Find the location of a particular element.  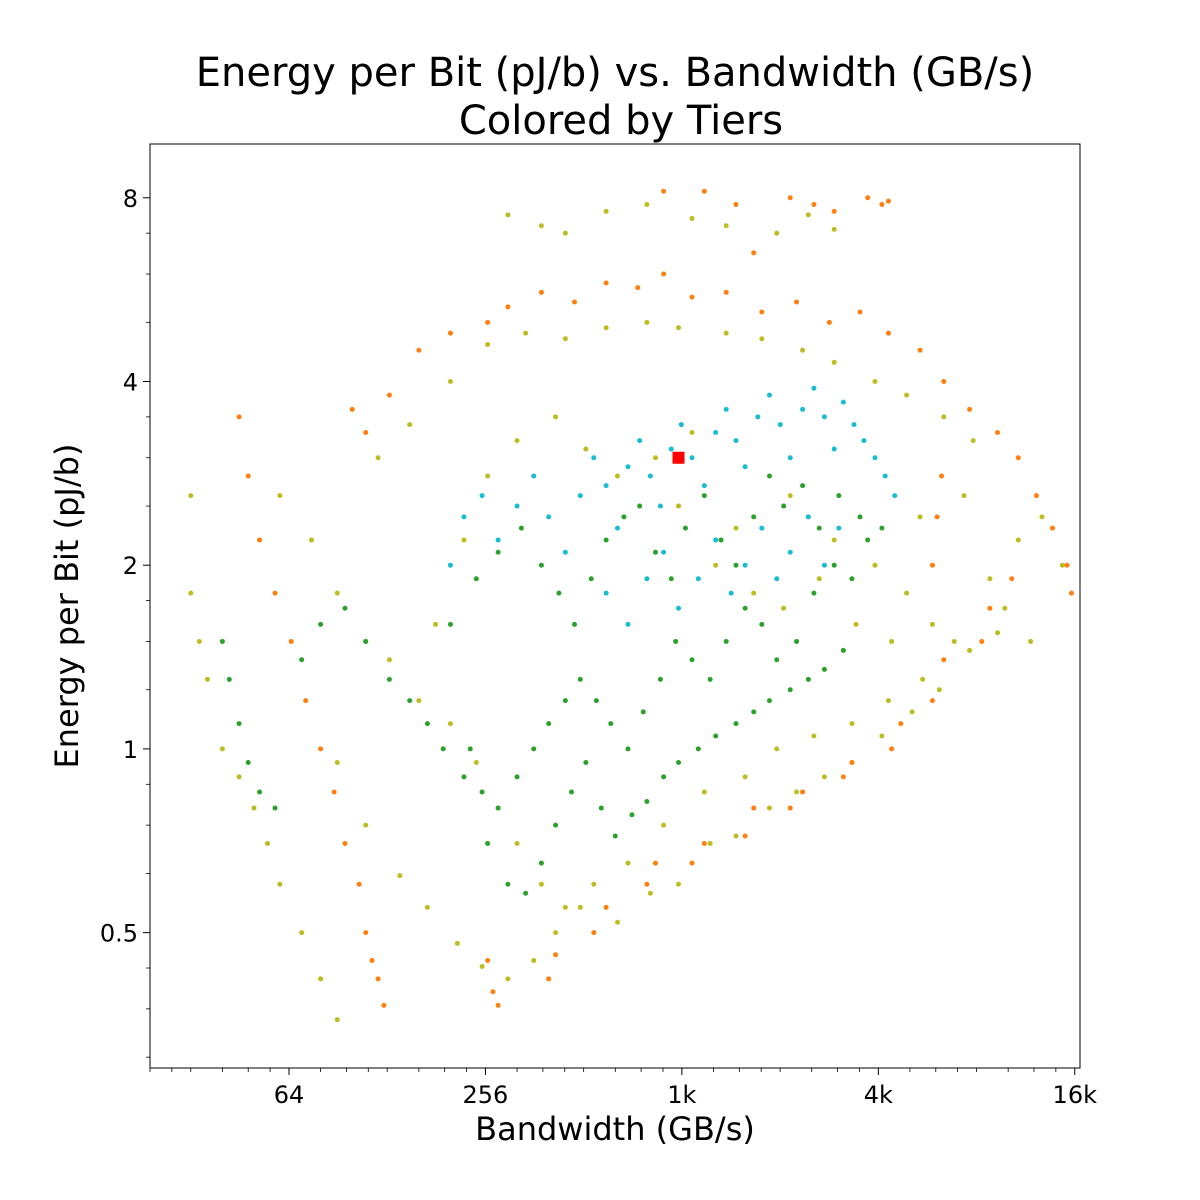

x-axis-ticks: 64 256 1k 4k 16k is located at coordinates (623, 1088).